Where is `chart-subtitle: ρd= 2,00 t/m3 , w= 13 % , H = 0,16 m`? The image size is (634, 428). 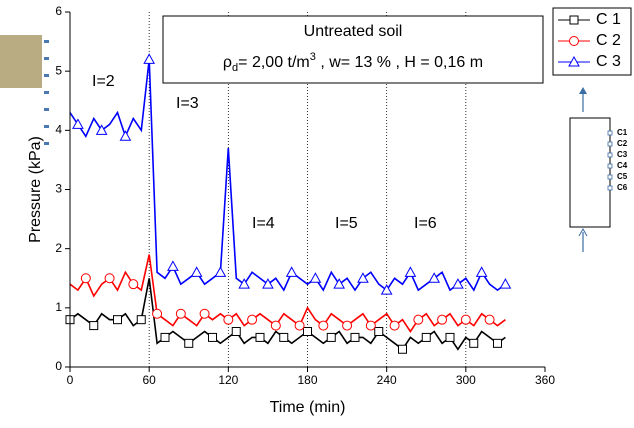 chart-subtitle: ρd= 2,00 t/m3 , w= 13 % , H = 0,16 m is located at coordinates (353, 62).